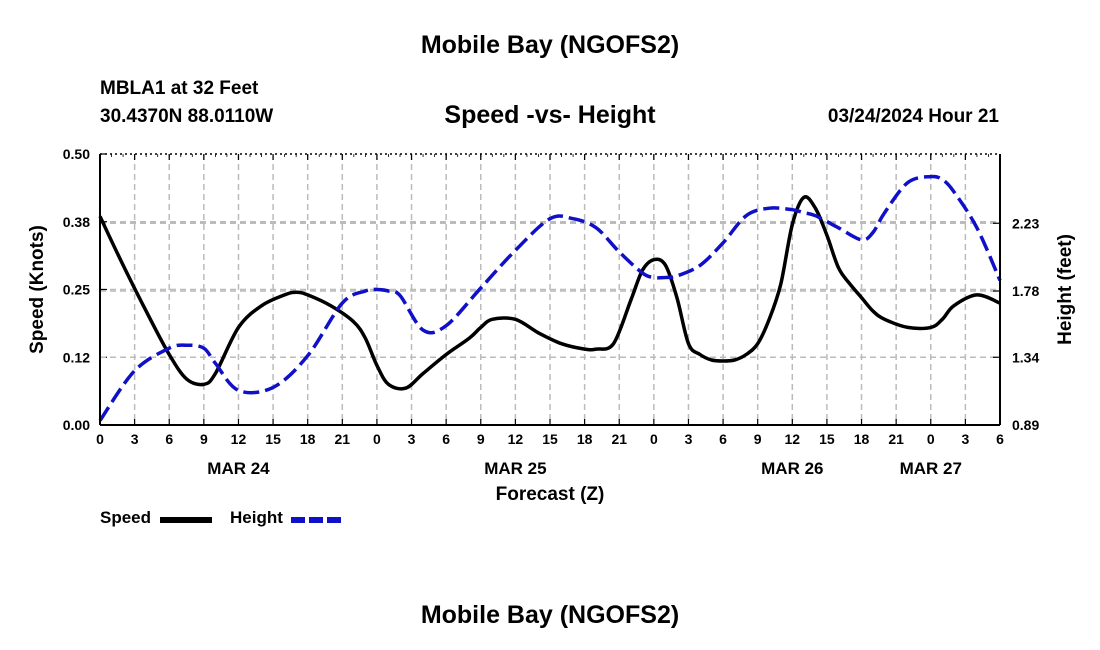 Image resolution: width=1100 pixels, height=650 pixels. What do you see at coordinates (931, 468) in the screenshot?
I see `x-date-label: MAR 27` at bounding box center [931, 468].